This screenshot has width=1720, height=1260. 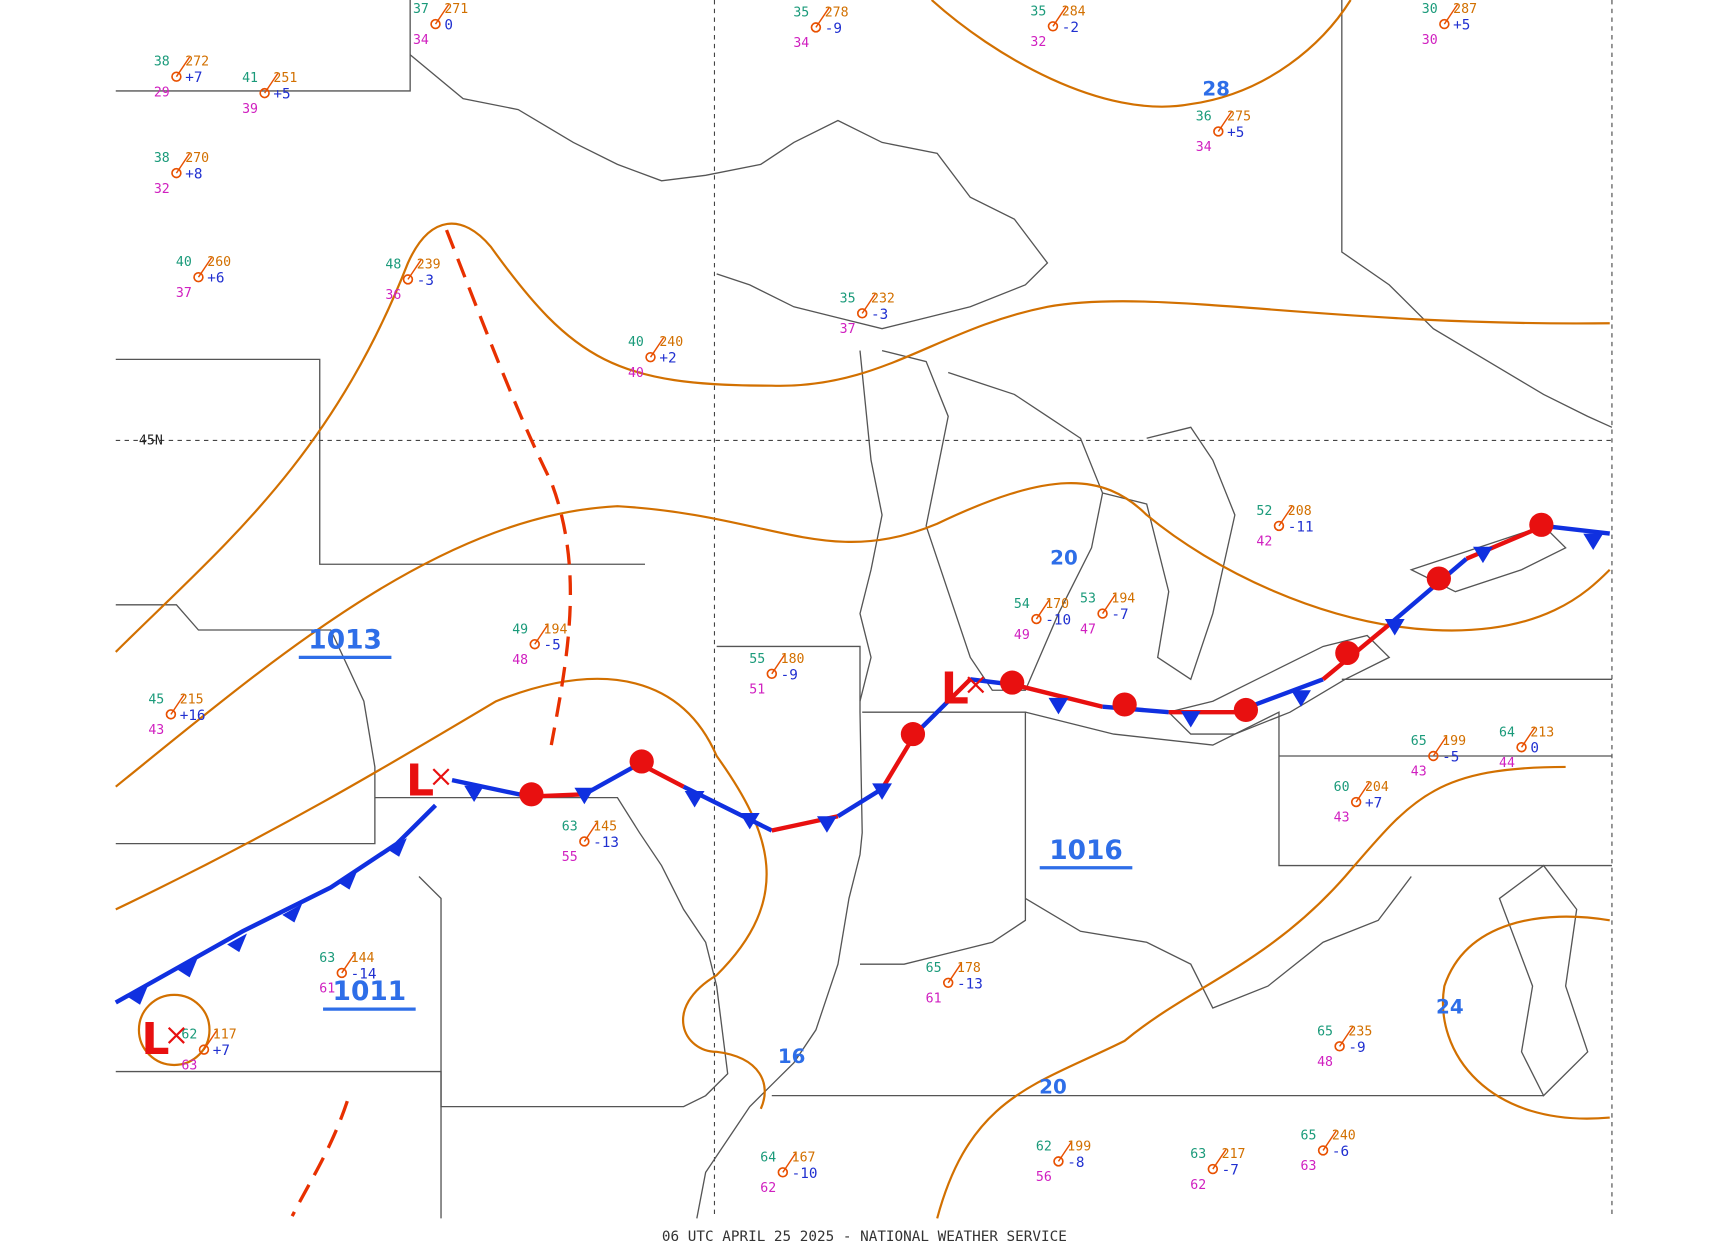 What do you see at coordinates (162, 92) in the screenshot?
I see `station-dewpoint: 29` at bounding box center [162, 92].